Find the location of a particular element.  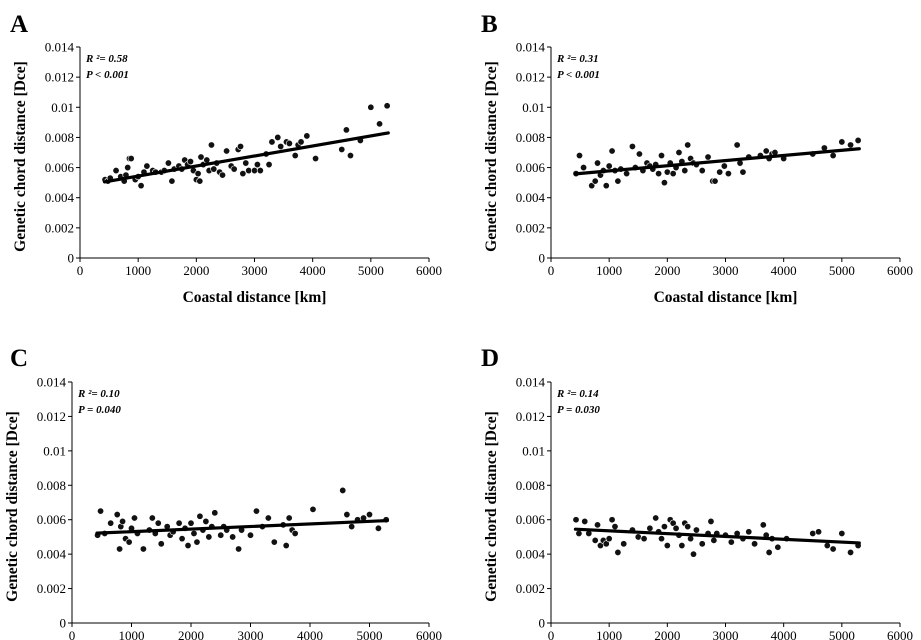

r-squared-label: R ²= 0.10 is located at coordinates (98, 394).